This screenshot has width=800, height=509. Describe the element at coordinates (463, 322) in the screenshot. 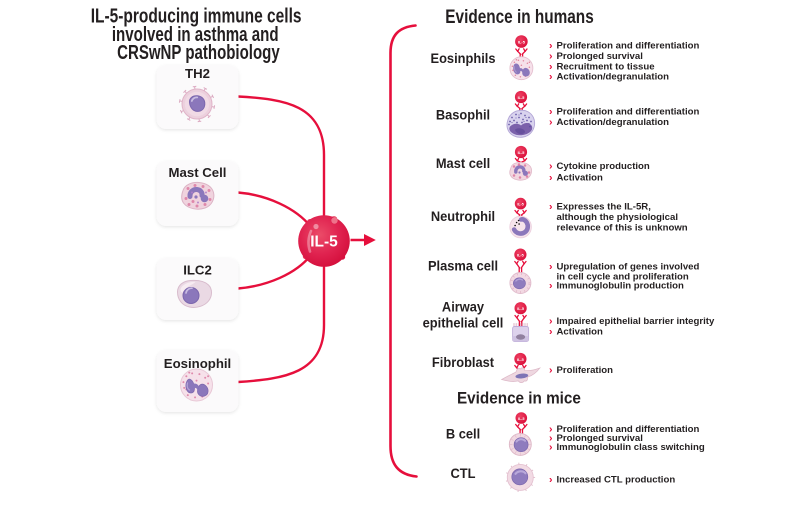

I see `svg-text: epithelial cell` at that location.